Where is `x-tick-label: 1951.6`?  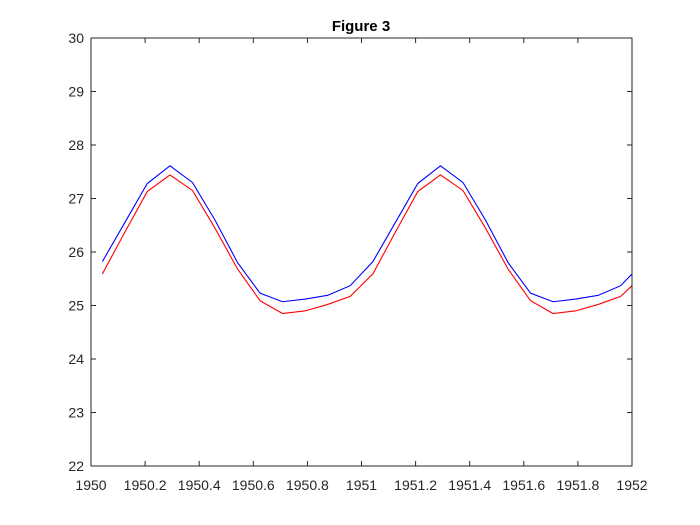 x-tick-label: 1951.6 is located at coordinates (523, 485).